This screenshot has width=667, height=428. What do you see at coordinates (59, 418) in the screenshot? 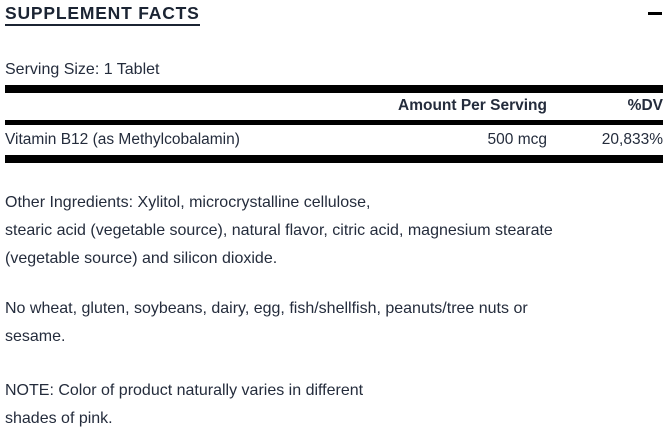
I see `note-line: shades of pink.` at bounding box center [59, 418].